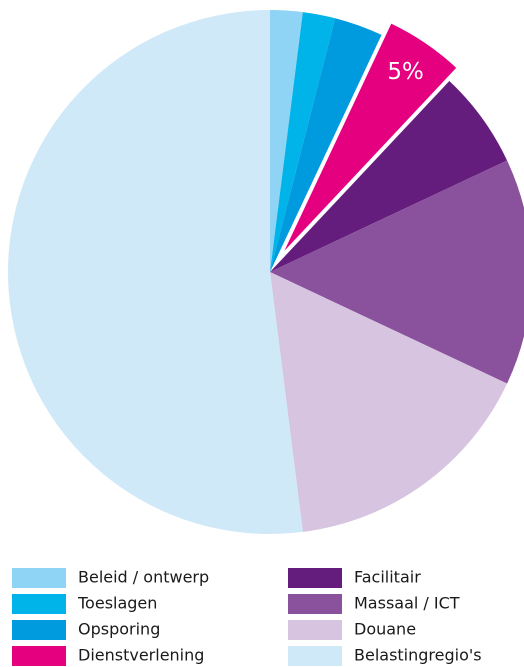  Describe the element at coordinates (141, 655) in the screenshot. I see `legend-label: Dienstverlening` at that location.